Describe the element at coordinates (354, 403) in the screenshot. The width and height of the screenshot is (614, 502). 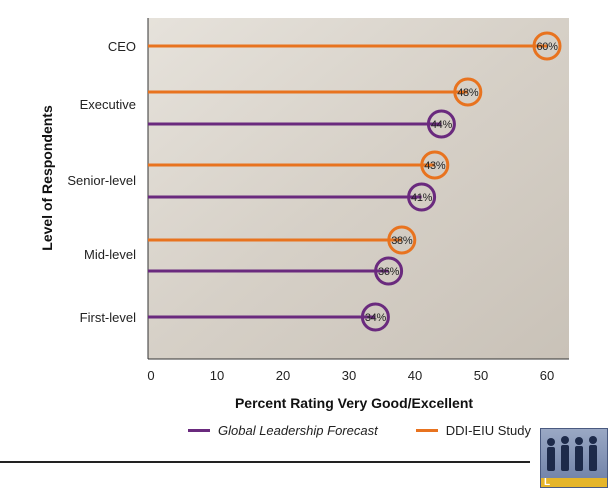
I see `x-axis-title: Percent Rating Very Good/Excellent` at that location.